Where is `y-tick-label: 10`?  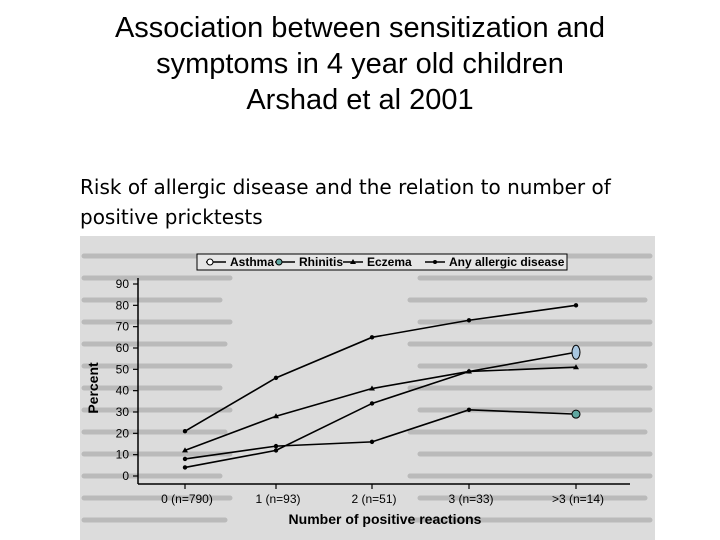
y-tick-label: 10 is located at coordinates (123, 455).